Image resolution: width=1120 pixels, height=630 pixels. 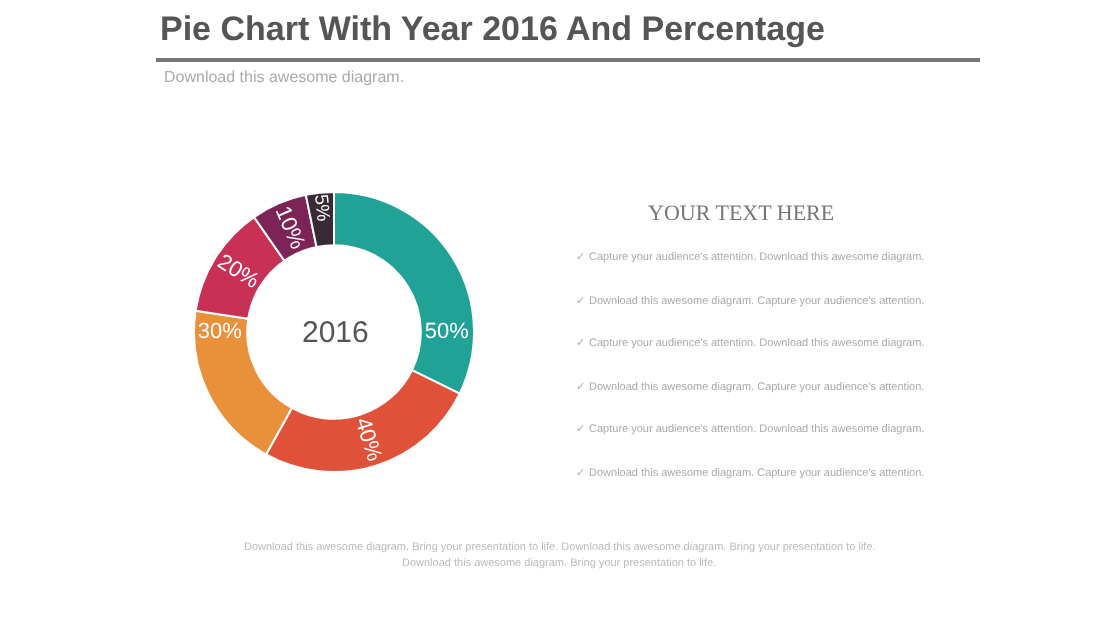 What do you see at coordinates (220, 332) in the screenshot?
I see `data-label: 30%` at bounding box center [220, 332].